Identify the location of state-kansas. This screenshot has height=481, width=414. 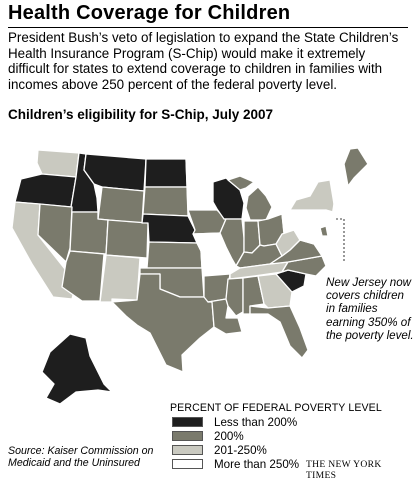
(174, 255).